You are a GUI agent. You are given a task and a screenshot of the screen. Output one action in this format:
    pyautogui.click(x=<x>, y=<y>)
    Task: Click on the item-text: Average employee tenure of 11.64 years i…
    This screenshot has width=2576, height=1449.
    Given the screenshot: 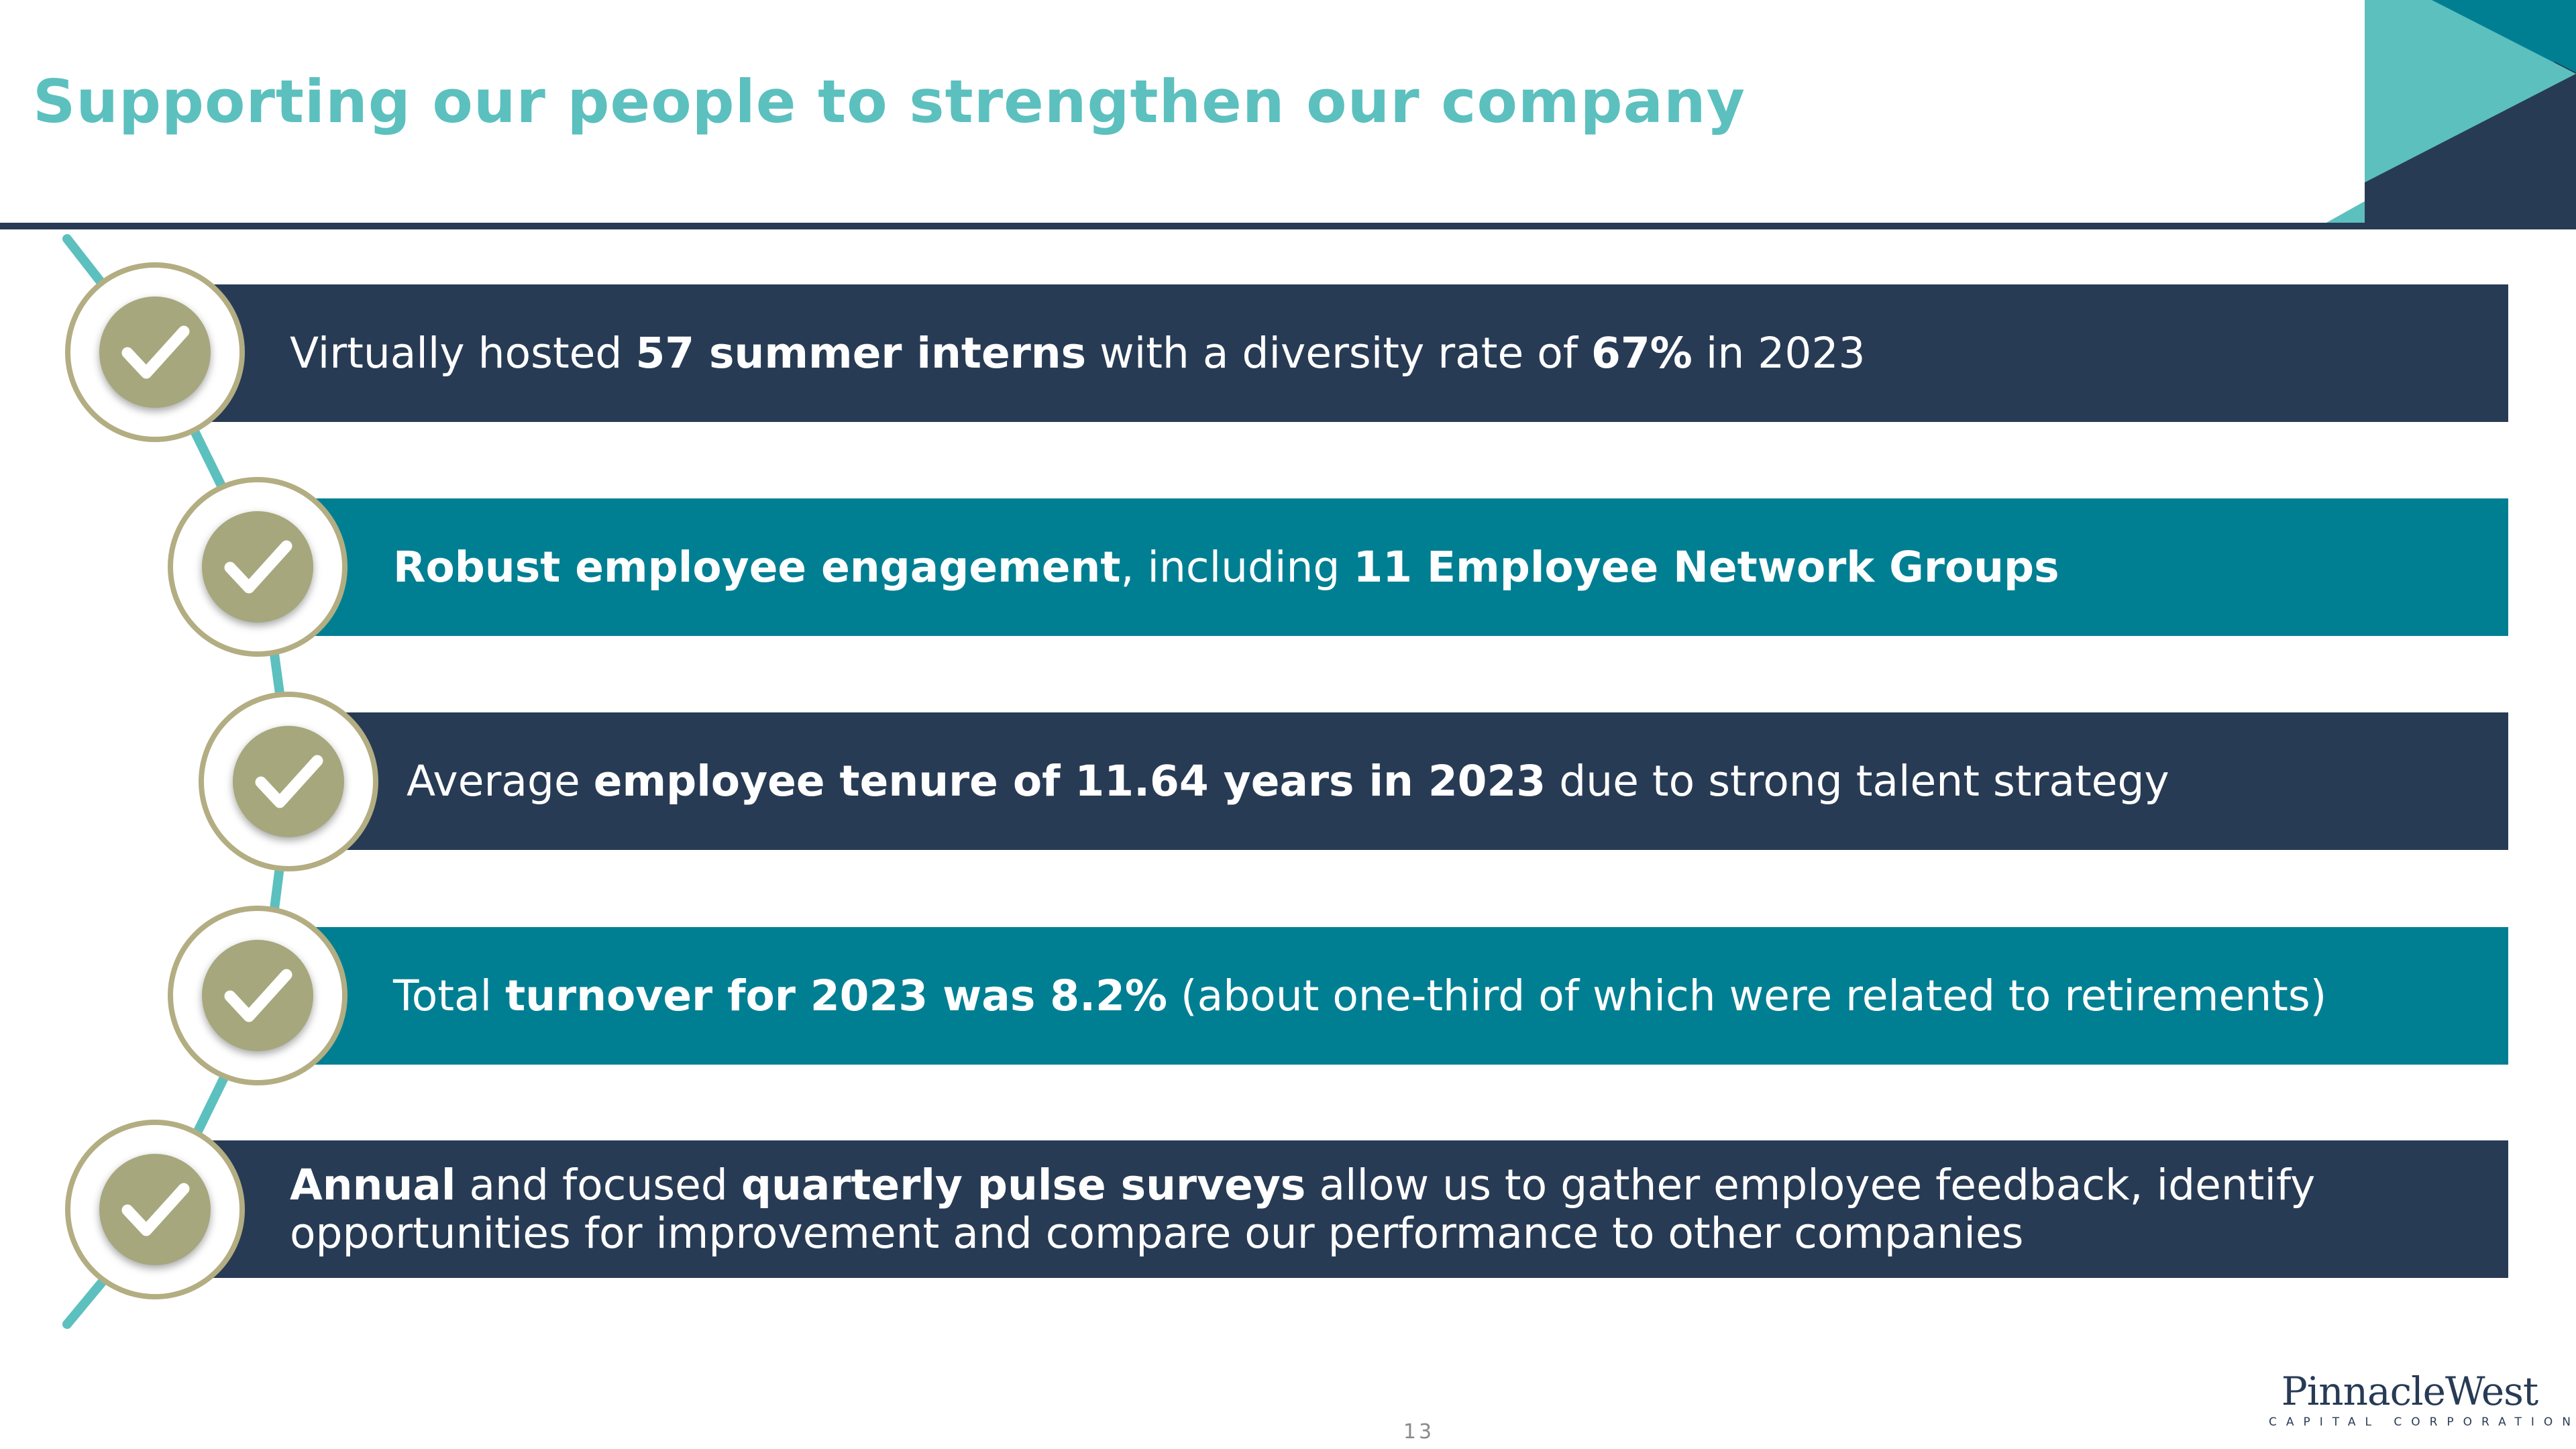 What is the action you would take?
    pyautogui.click(x=1288, y=781)
    